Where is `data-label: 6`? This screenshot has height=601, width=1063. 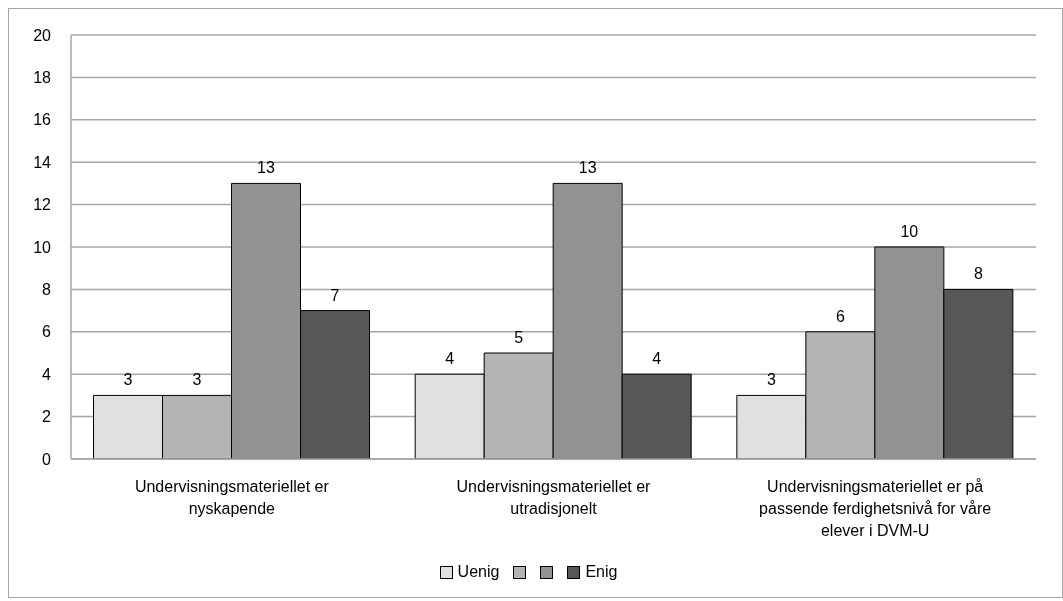
data-label: 6 is located at coordinates (840, 316).